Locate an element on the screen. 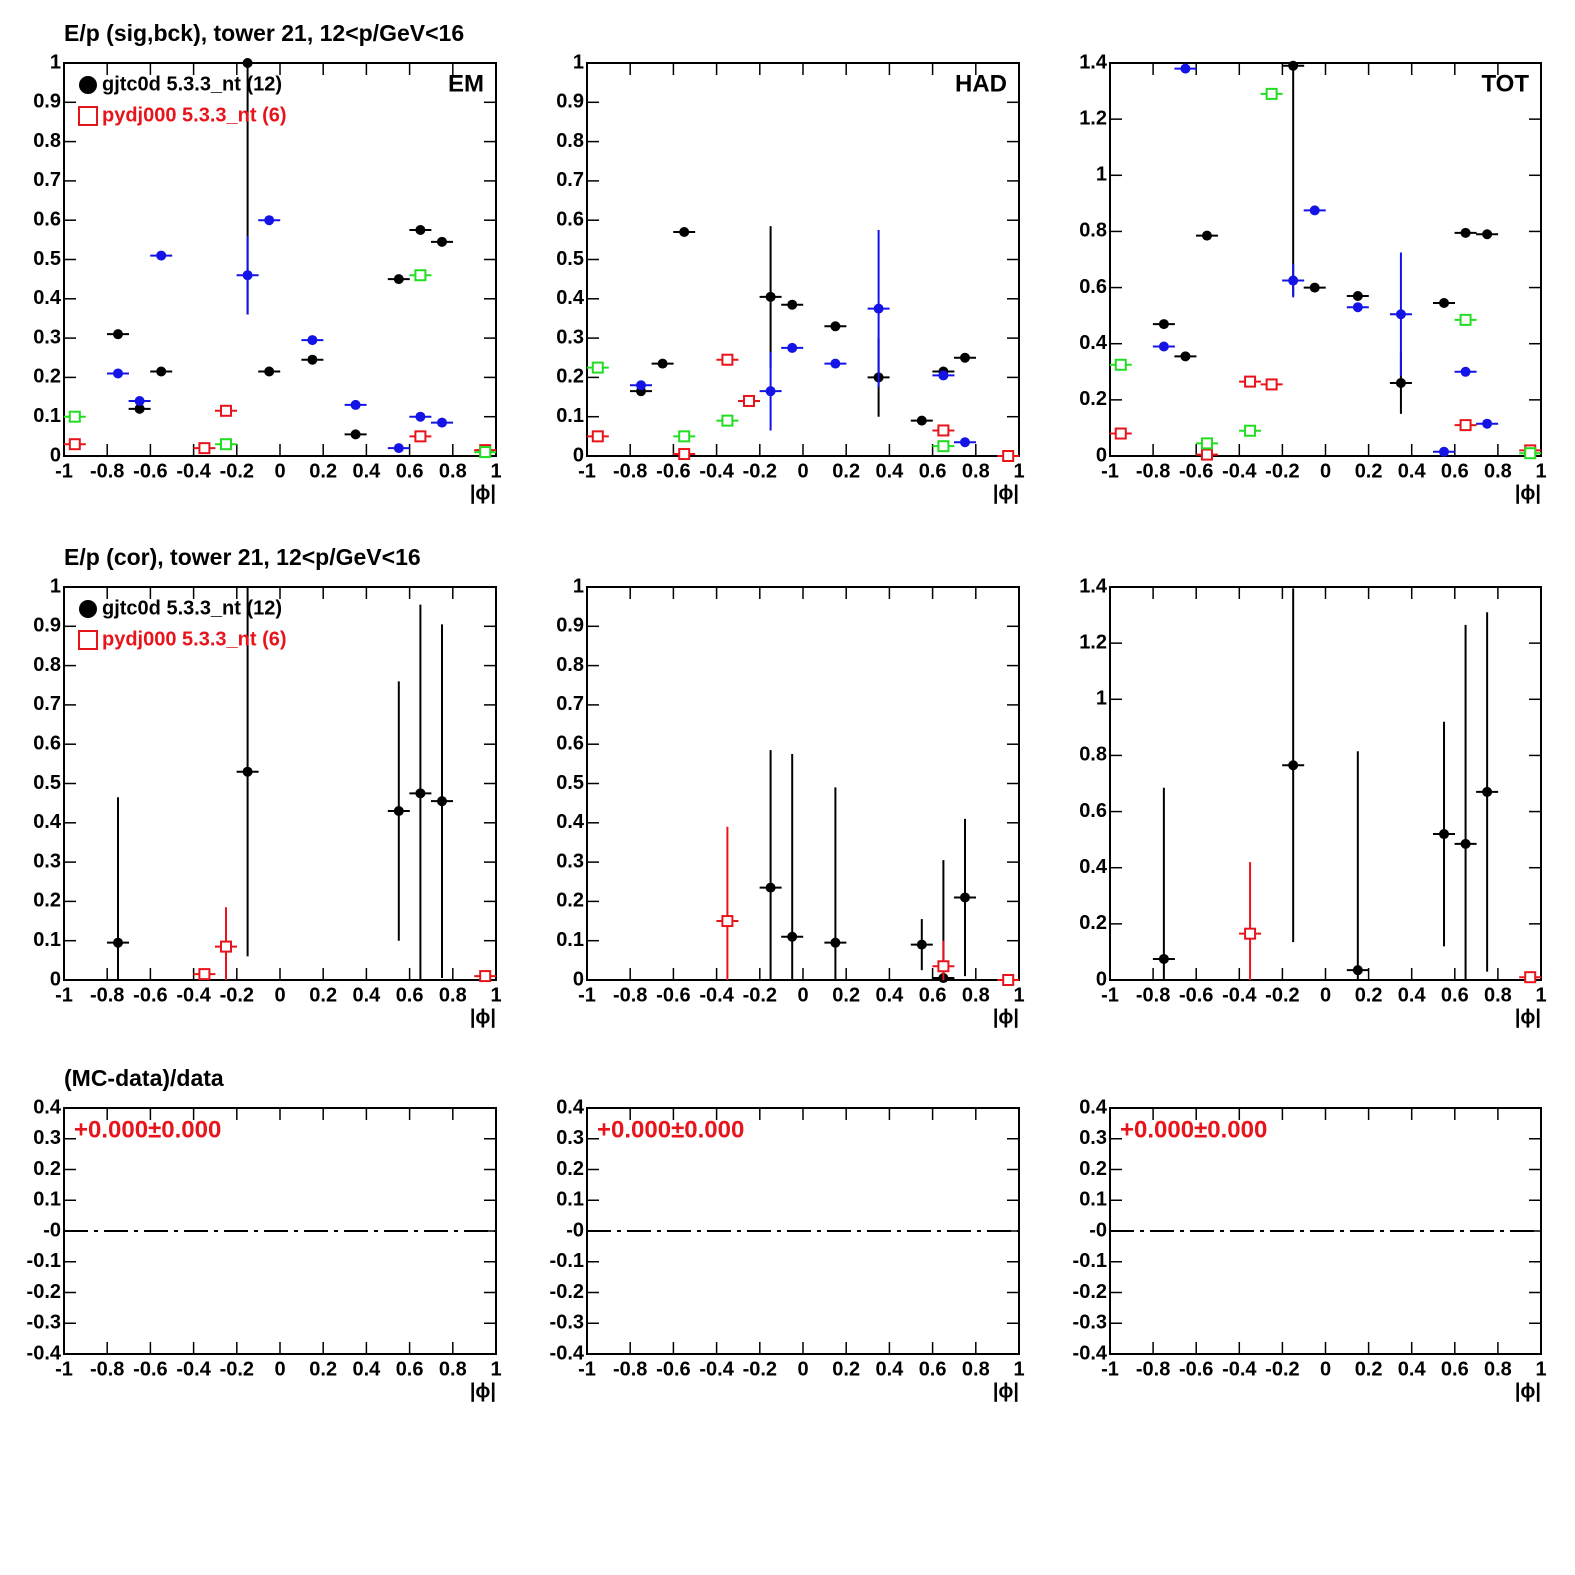  y-tick-label: 1.4 is located at coordinates (1093, 62).